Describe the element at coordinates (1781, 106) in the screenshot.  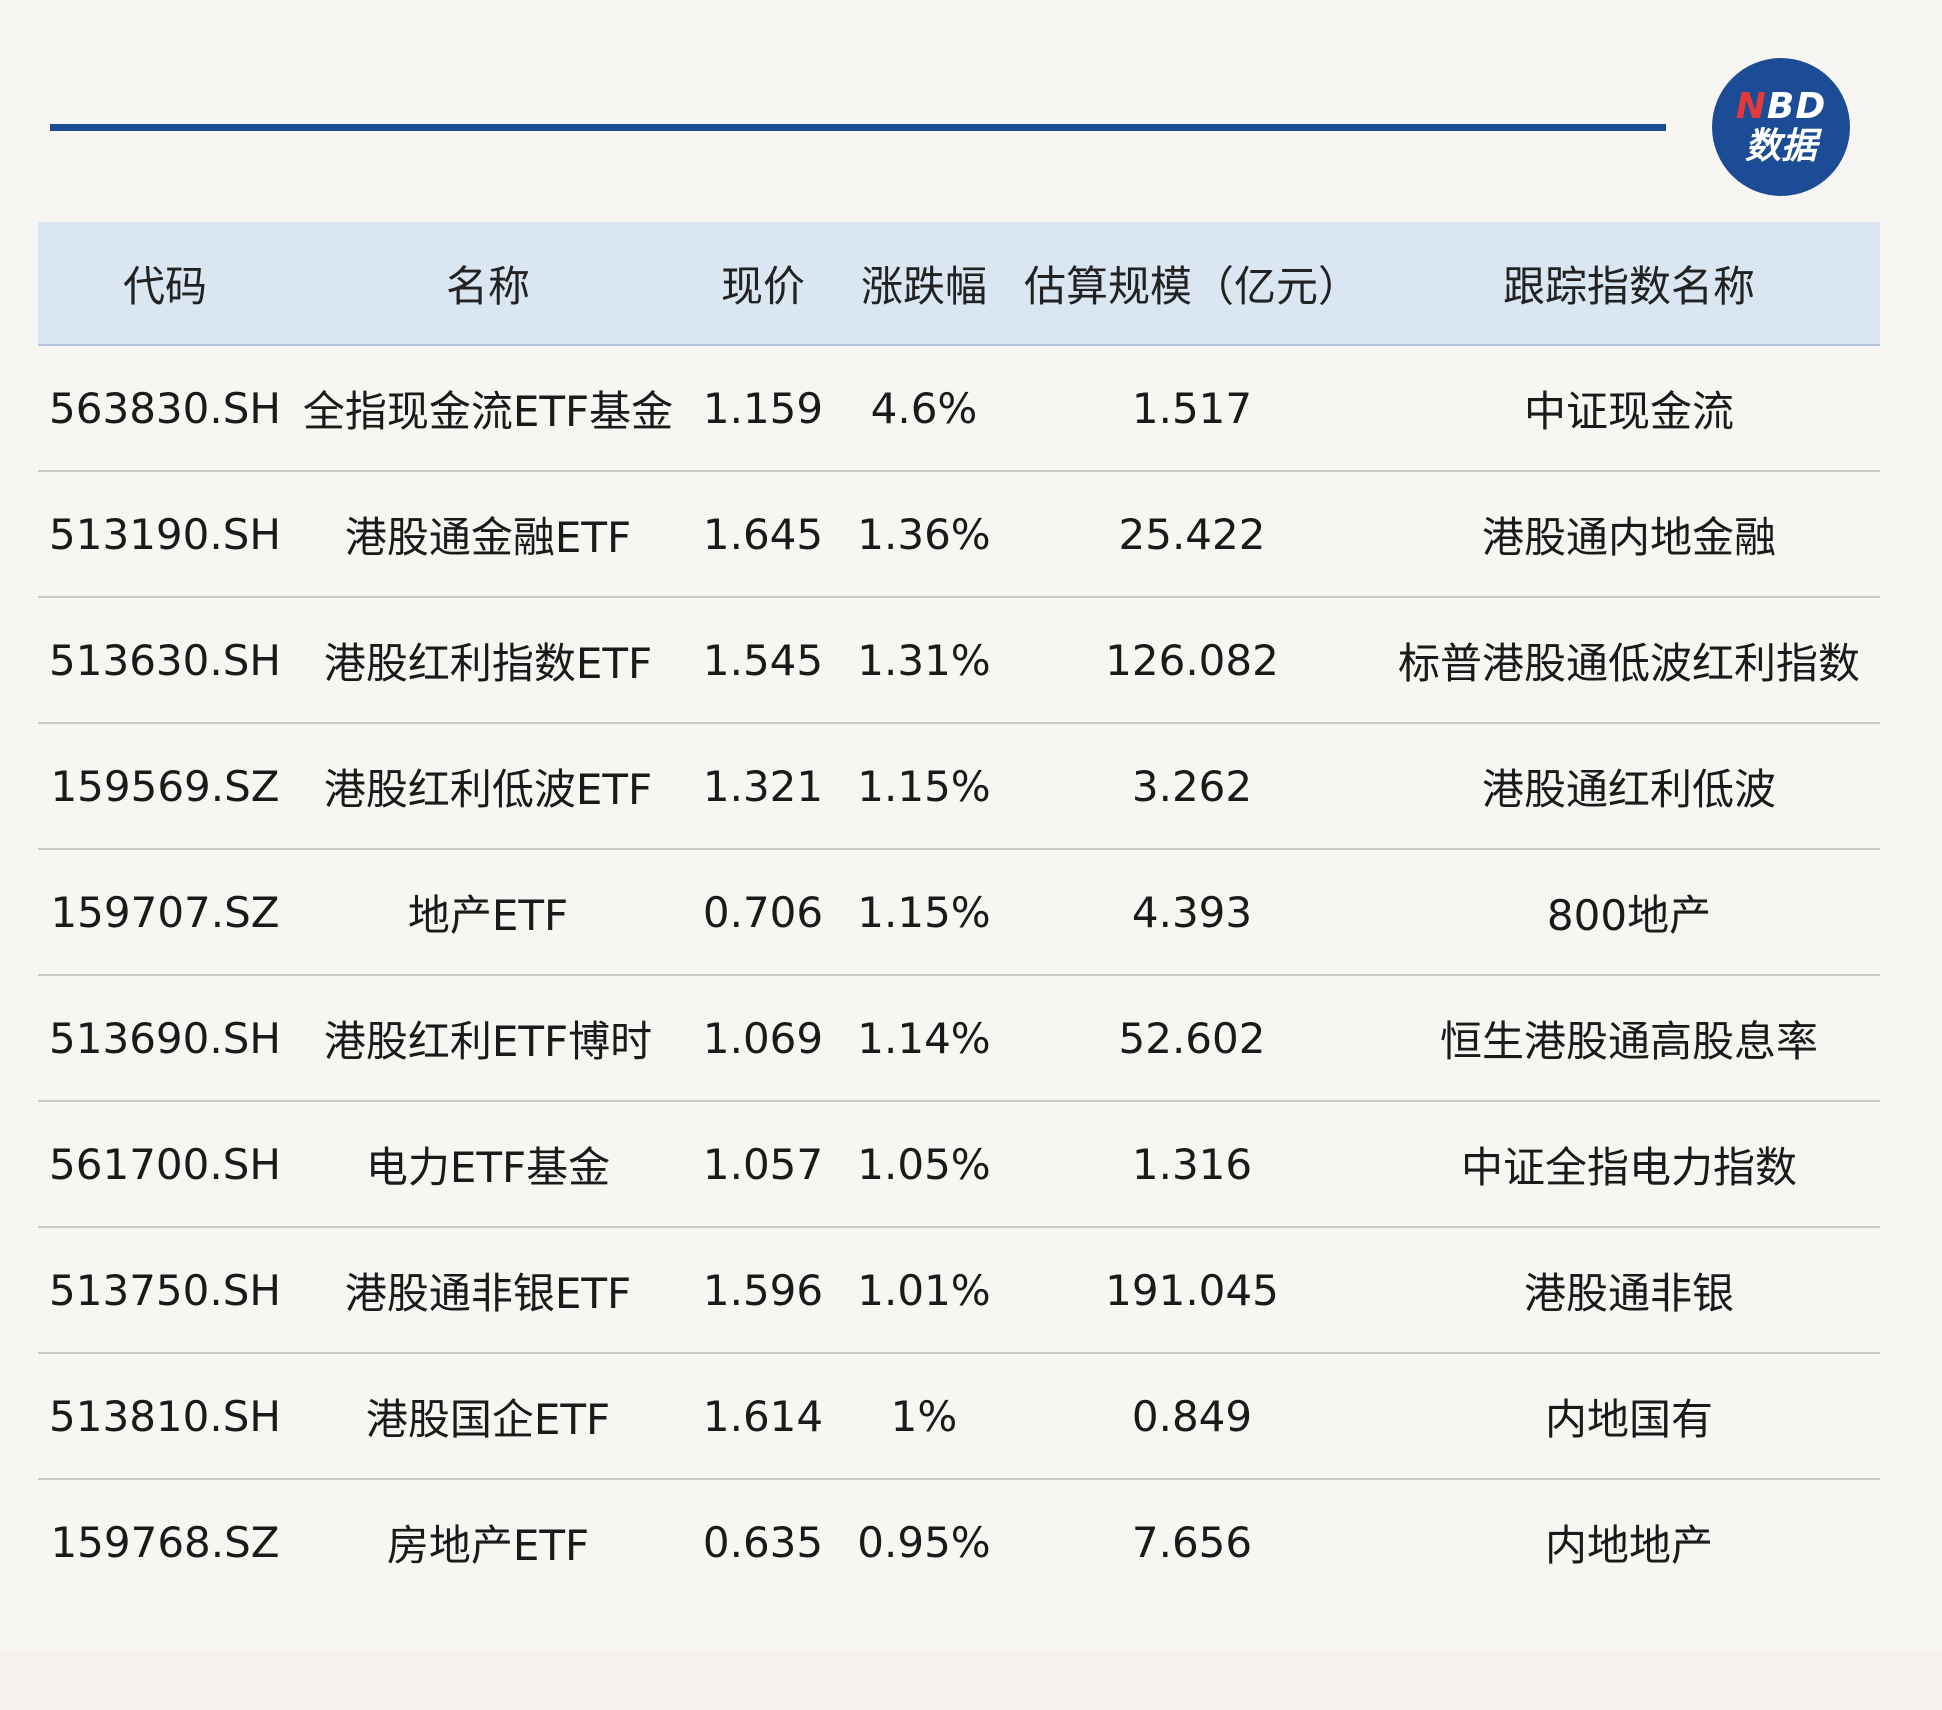
I see `logo-text-nbd: NBD` at that location.